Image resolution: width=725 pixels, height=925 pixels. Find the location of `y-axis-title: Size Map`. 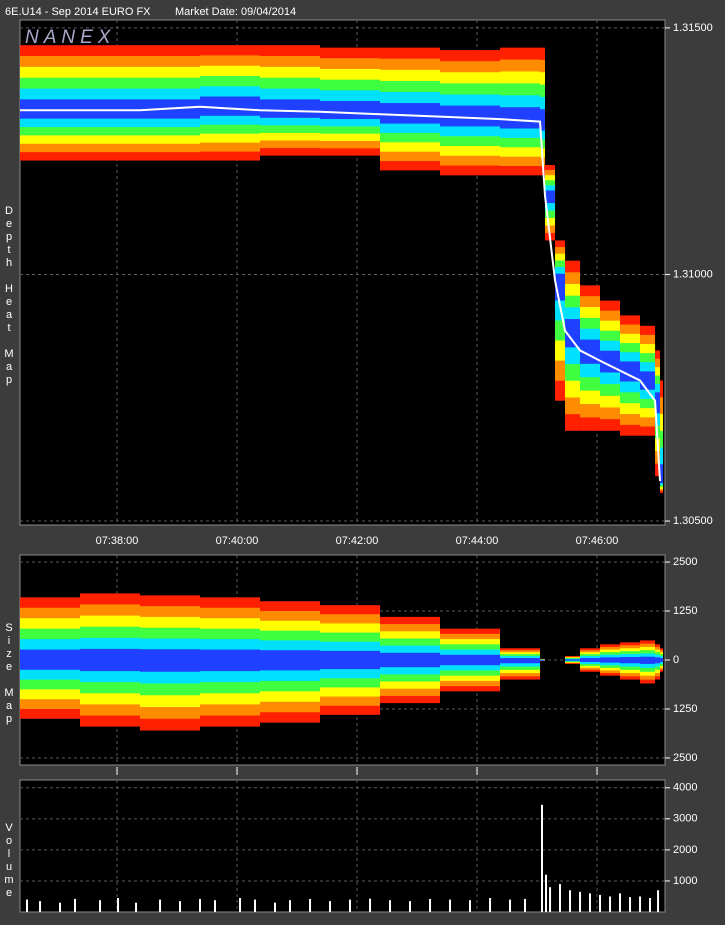

y-axis-title: Size Map is located at coordinates (9, 674).